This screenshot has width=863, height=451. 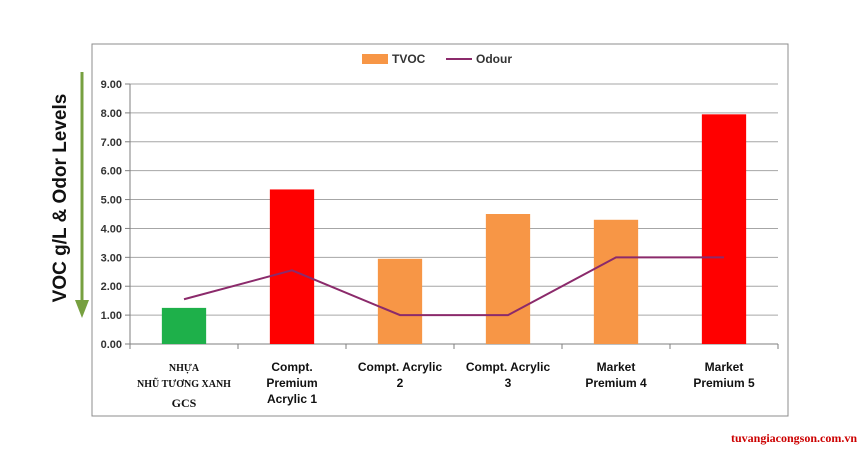 I want to click on y-tick-label: 0.00, so click(x=111, y=345).